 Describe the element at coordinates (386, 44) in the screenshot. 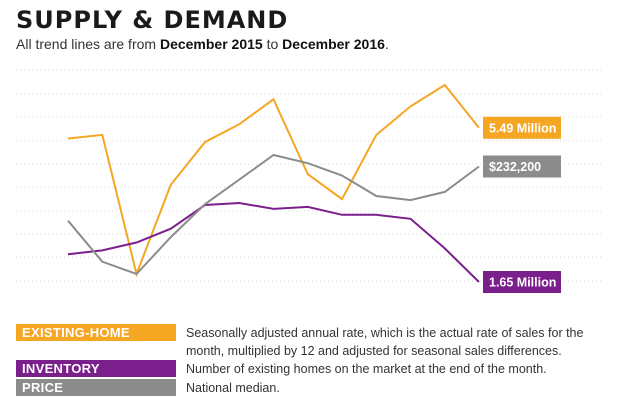

I see `subtitle-suffix: .` at that location.